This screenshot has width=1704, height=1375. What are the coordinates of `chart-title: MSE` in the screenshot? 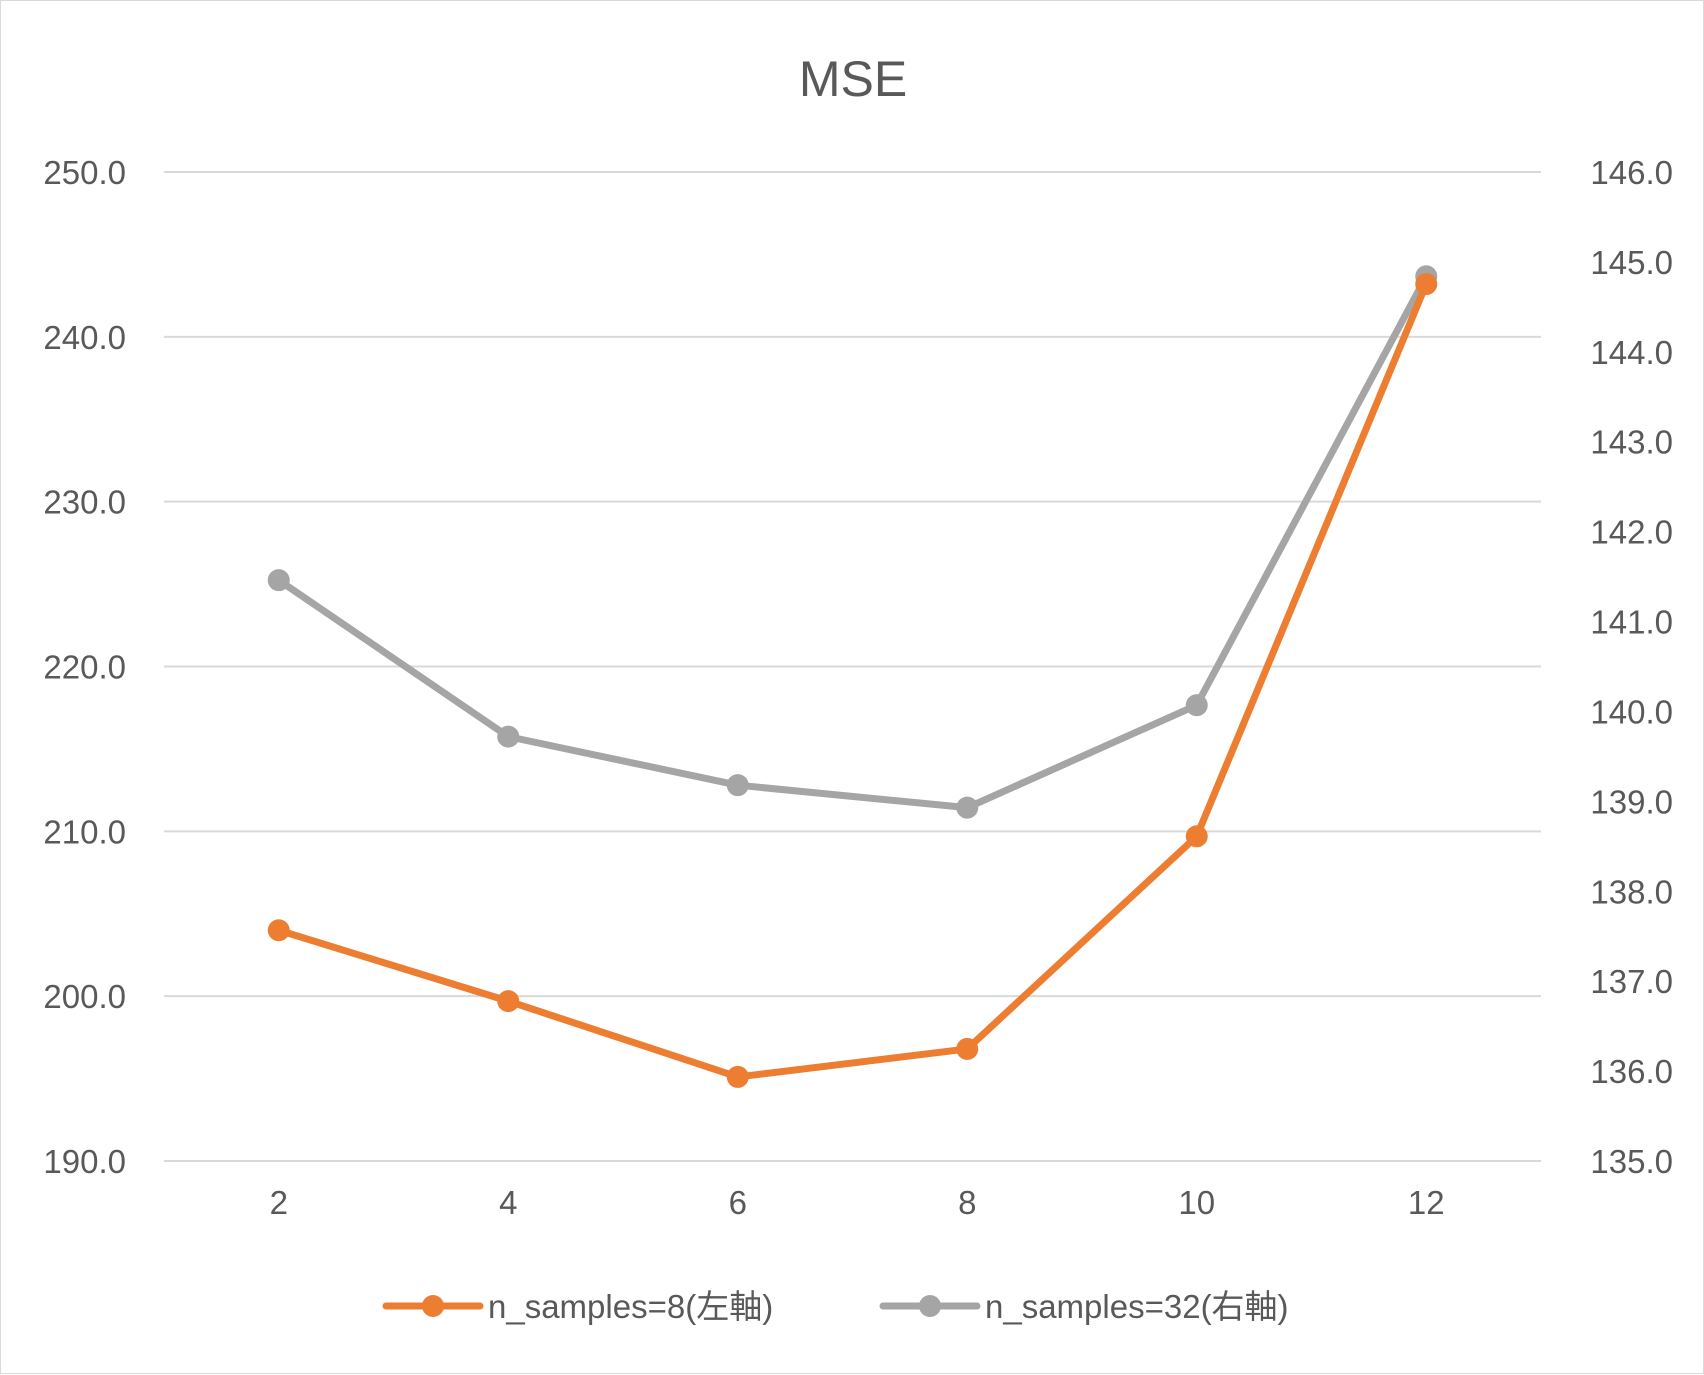 It's located at (853, 79).